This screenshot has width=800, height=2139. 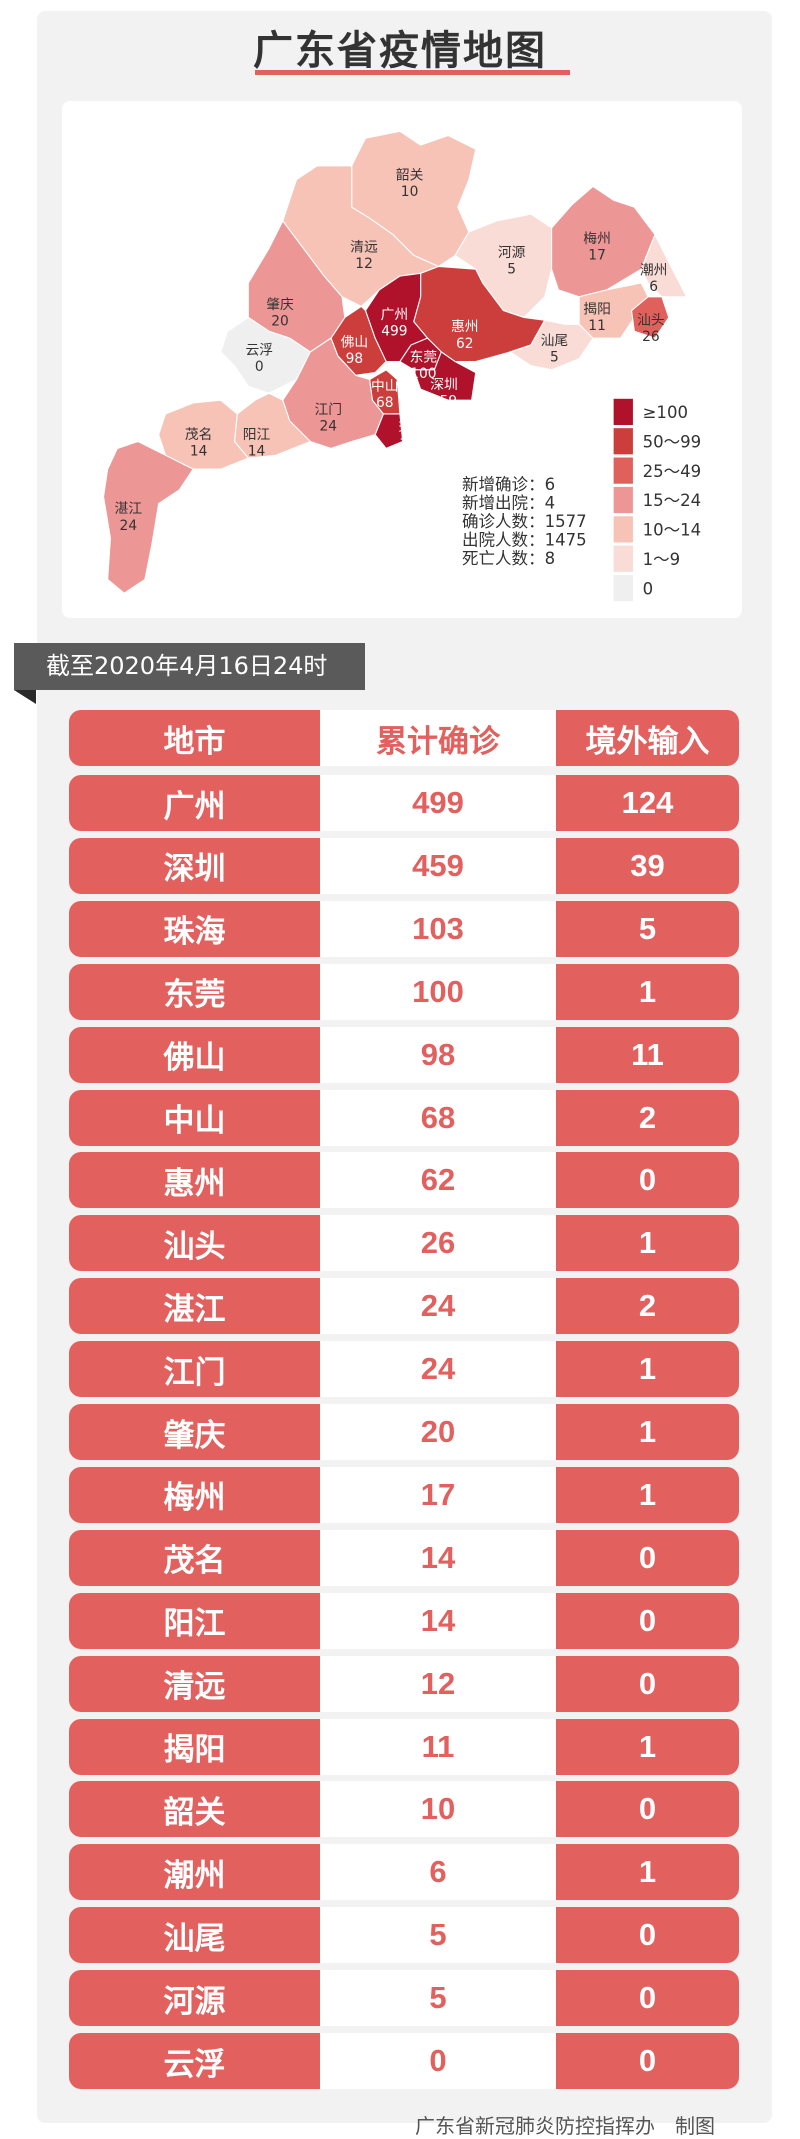 What do you see at coordinates (194, 1872) in the screenshot?
I see `cell-city: 潮州` at bounding box center [194, 1872].